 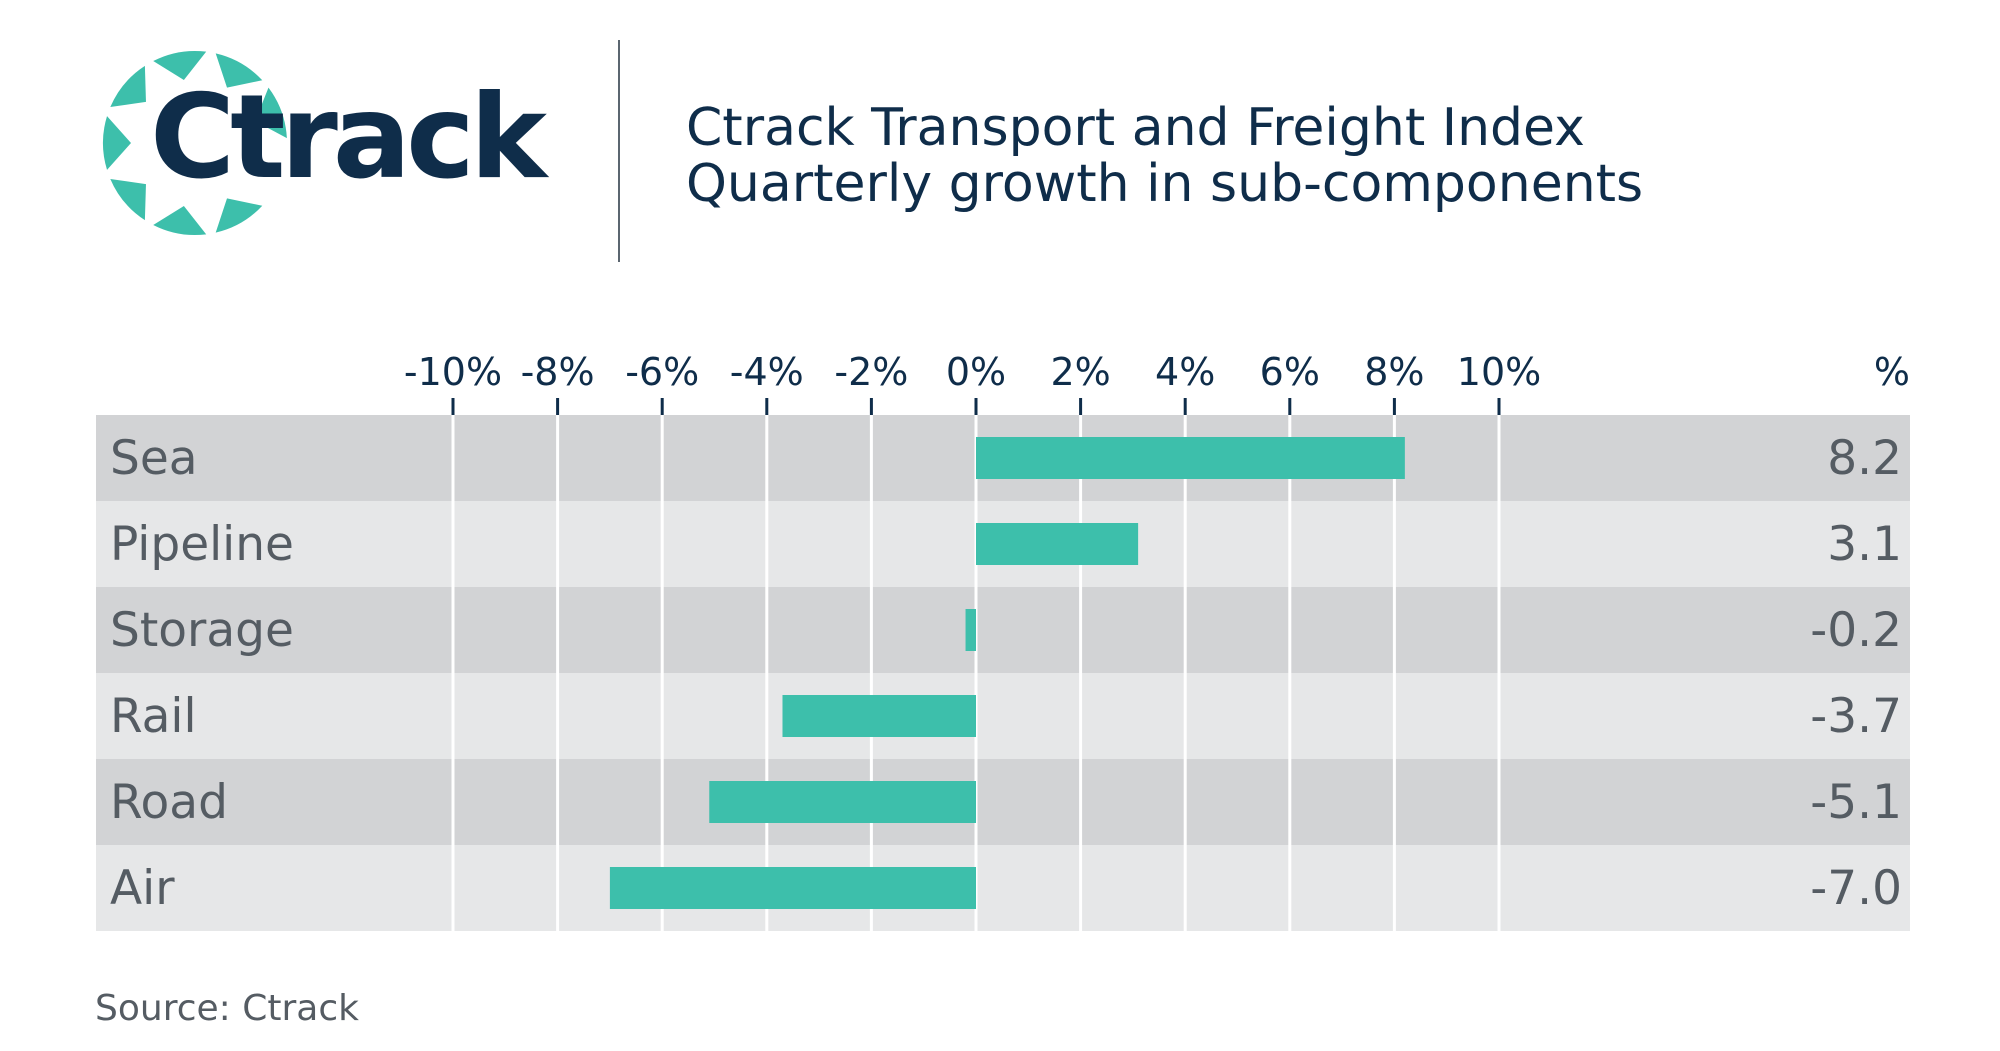 What do you see at coordinates (970, 630) in the screenshot?
I see `bar-storage` at bounding box center [970, 630].